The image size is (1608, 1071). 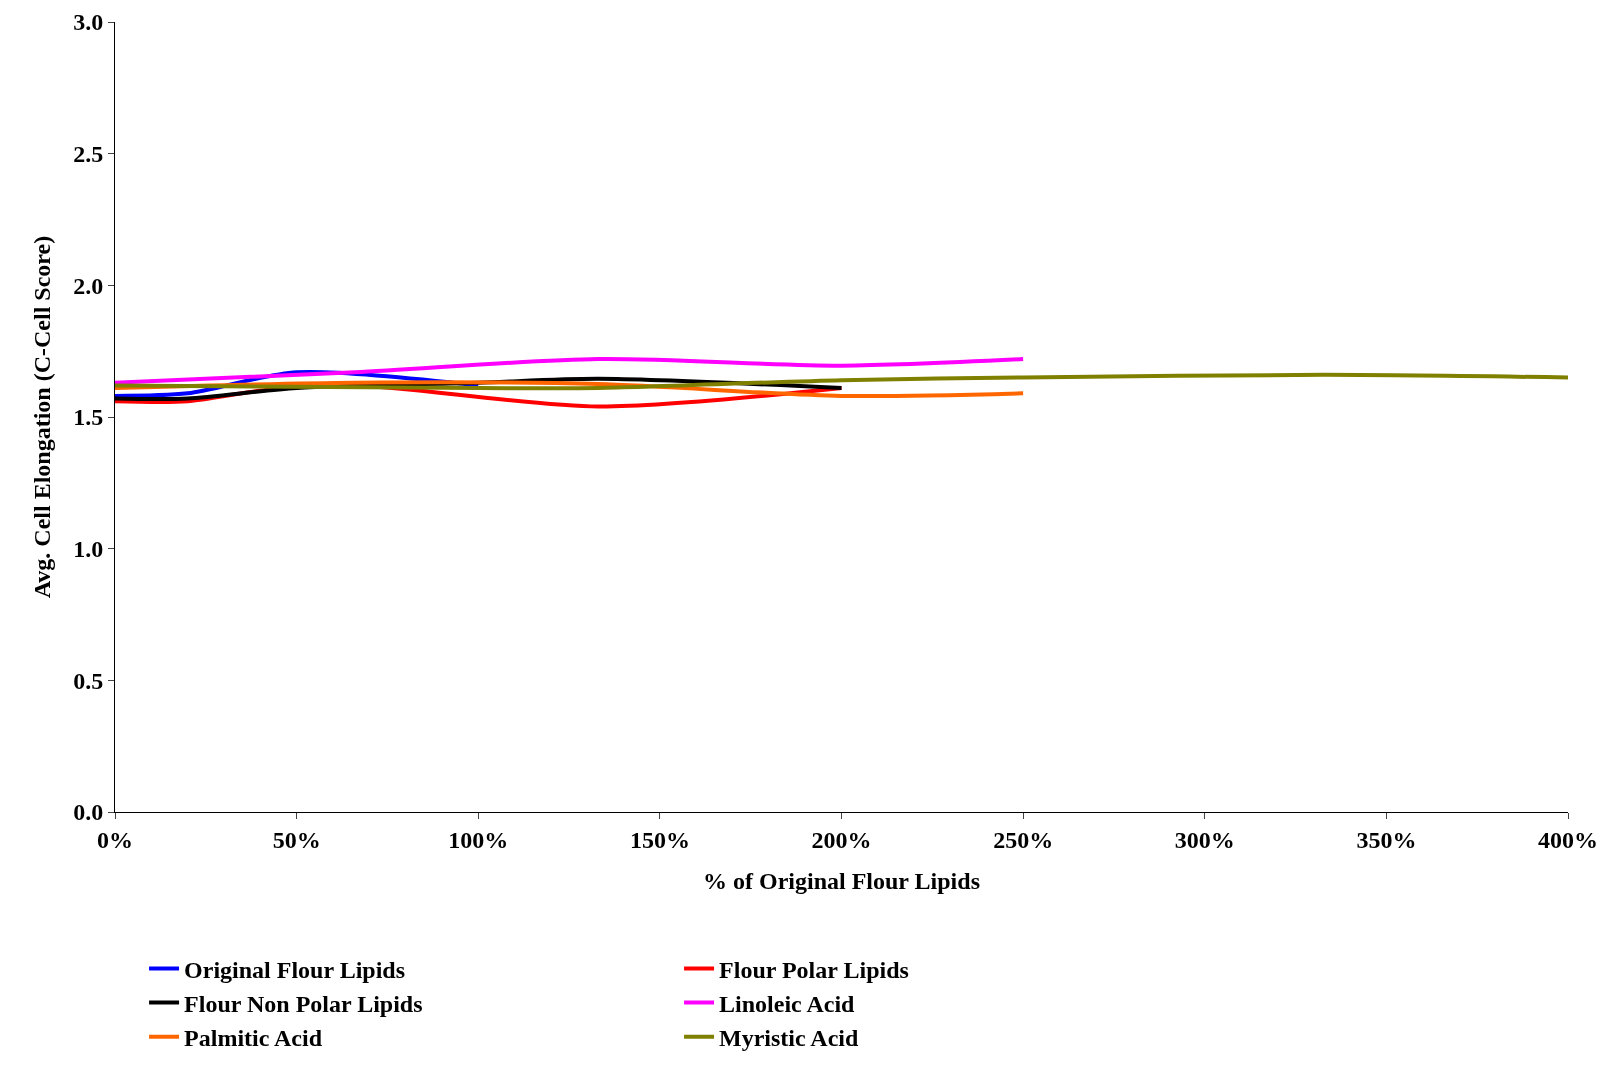 What do you see at coordinates (295, 969) in the screenshot?
I see `legend-label: Original Flour Lipids` at bounding box center [295, 969].